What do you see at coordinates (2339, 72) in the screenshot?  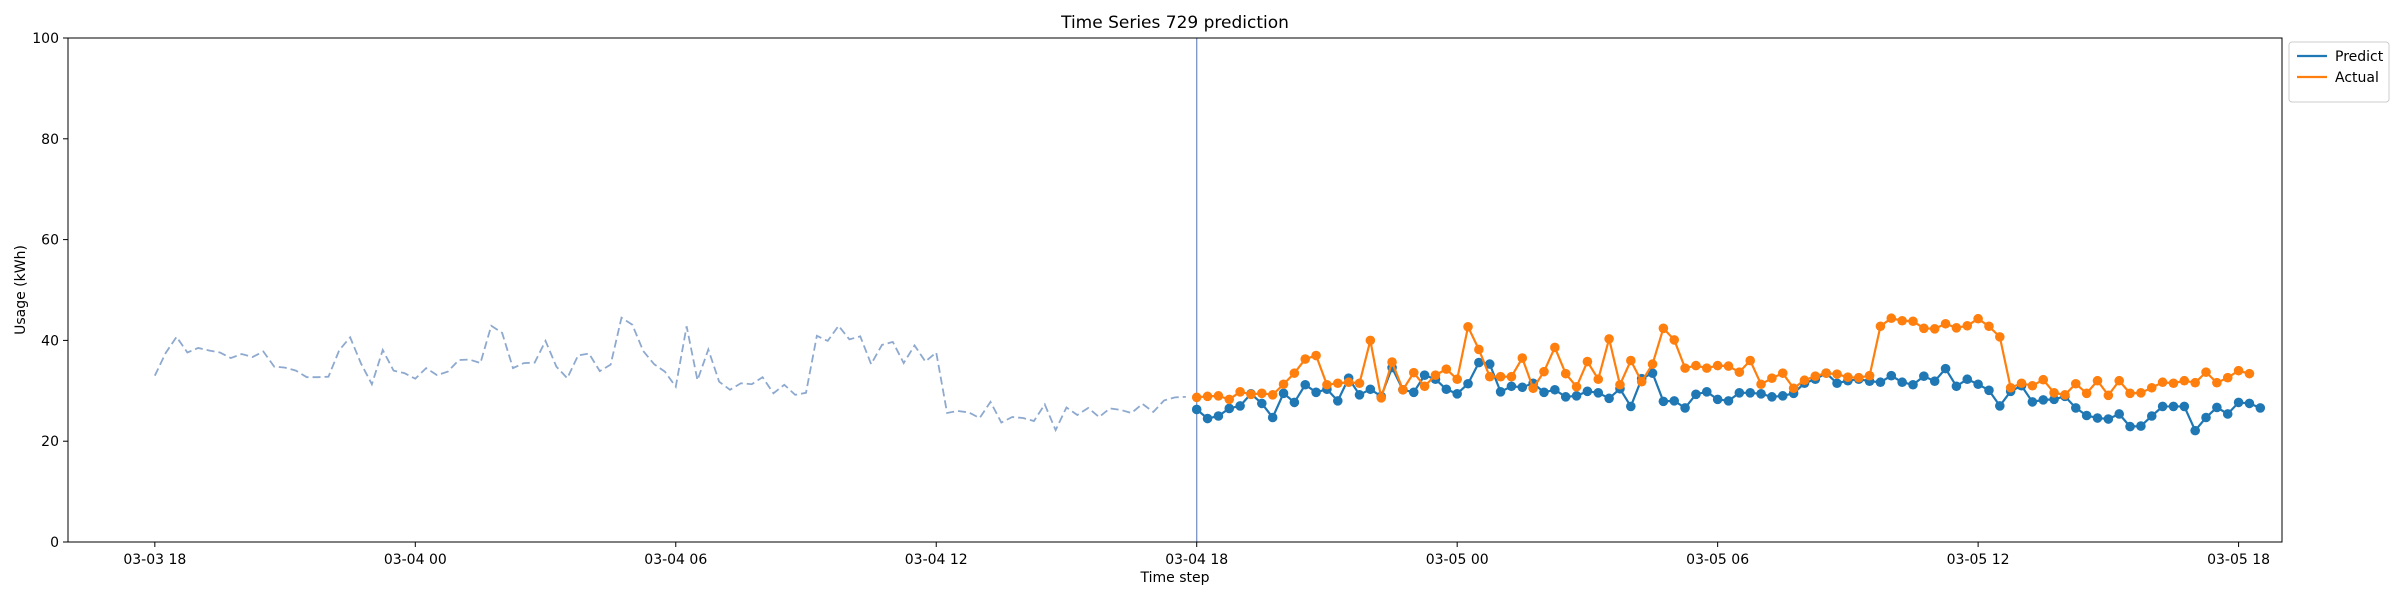 I see `legend: Predict Actual` at bounding box center [2339, 72].